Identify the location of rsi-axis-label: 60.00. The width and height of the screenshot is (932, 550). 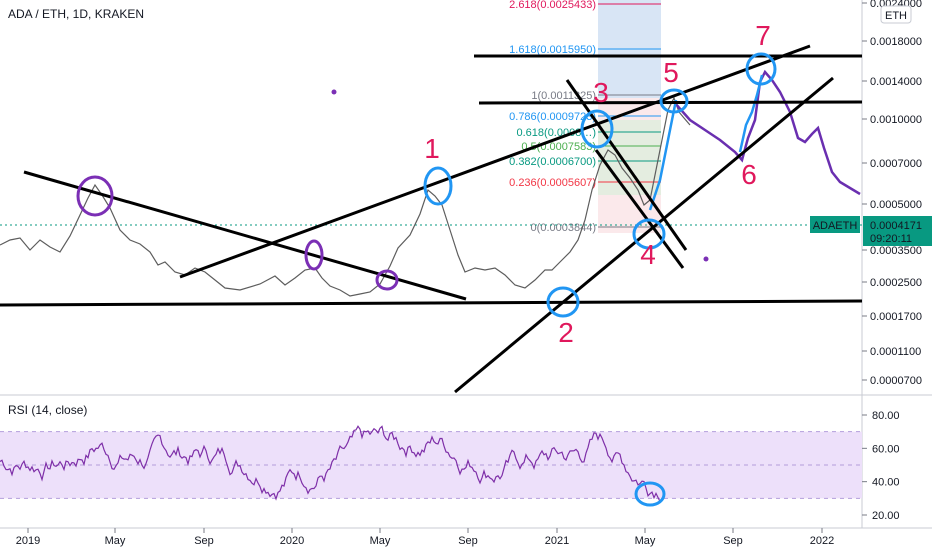
(886, 449).